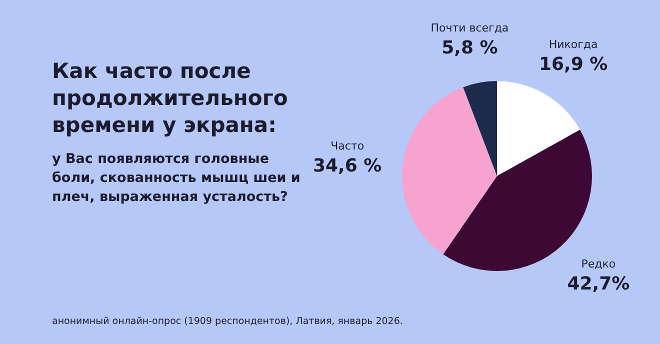 This screenshot has width=660, height=344. Describe the element at coordinates (177, 178) in the screenshot. I see `text: у Вас появляются головные боли, скованность мышц шеи и плеч, выраженная усталость?` at that location.